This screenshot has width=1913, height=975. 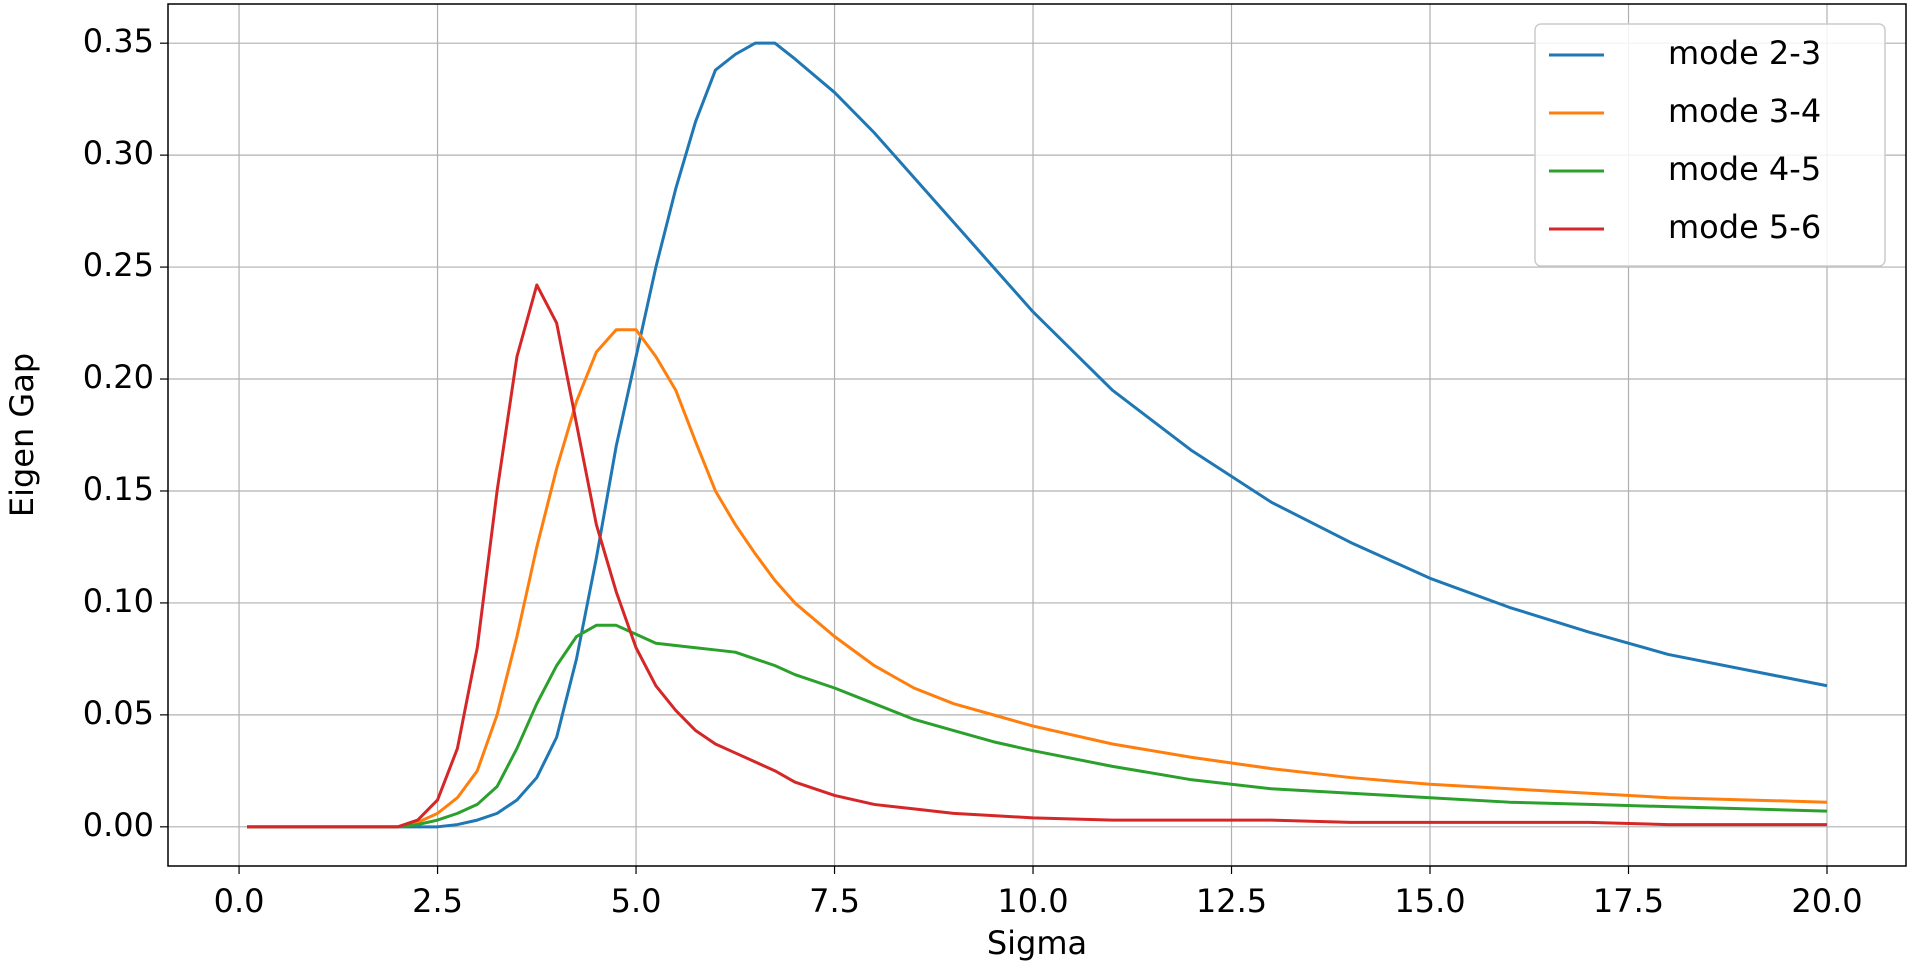 What do you see at coordinates (118, 713) in the screenshot?
I see `y-tick-label: 0.05` at bounding box center [118, 713].